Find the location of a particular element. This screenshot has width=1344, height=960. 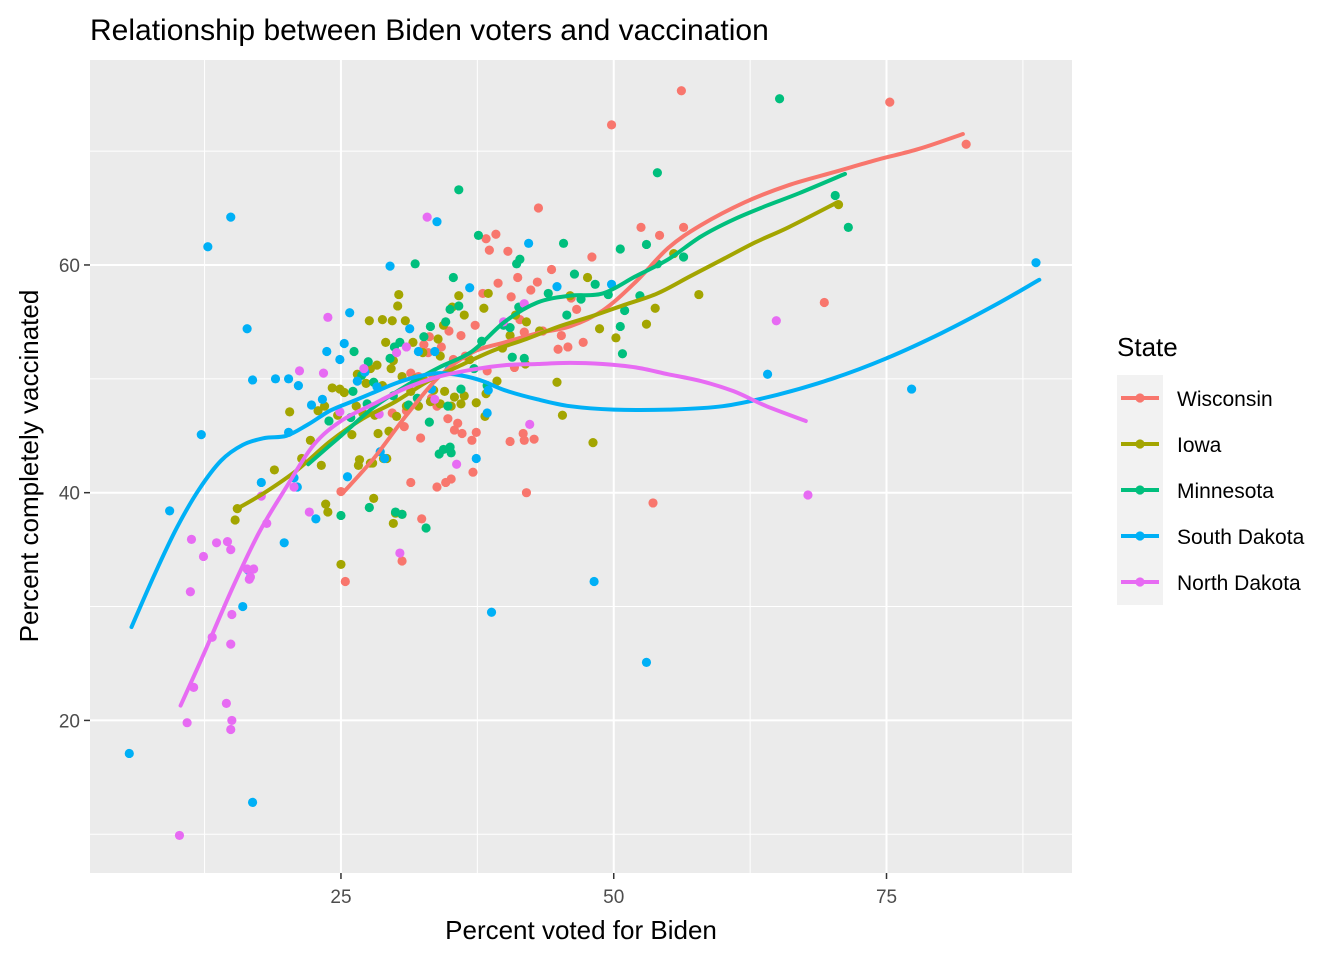

y-tick-label: 40 is located at coordinates (69, 494).